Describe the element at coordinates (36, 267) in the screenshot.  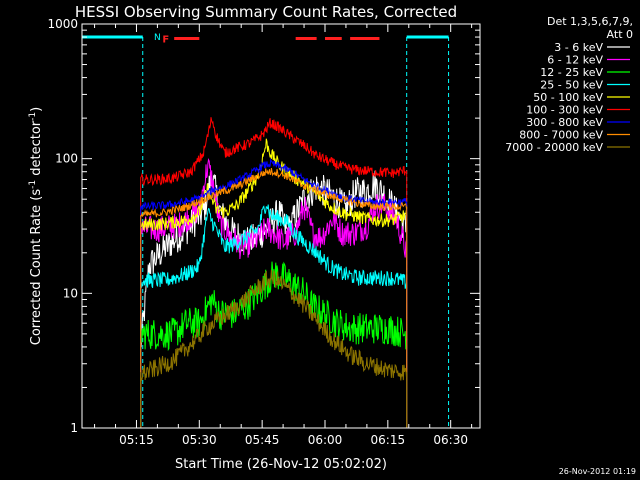
I see `y-axis-label-part: Corrected Count Rate (s` at that location.